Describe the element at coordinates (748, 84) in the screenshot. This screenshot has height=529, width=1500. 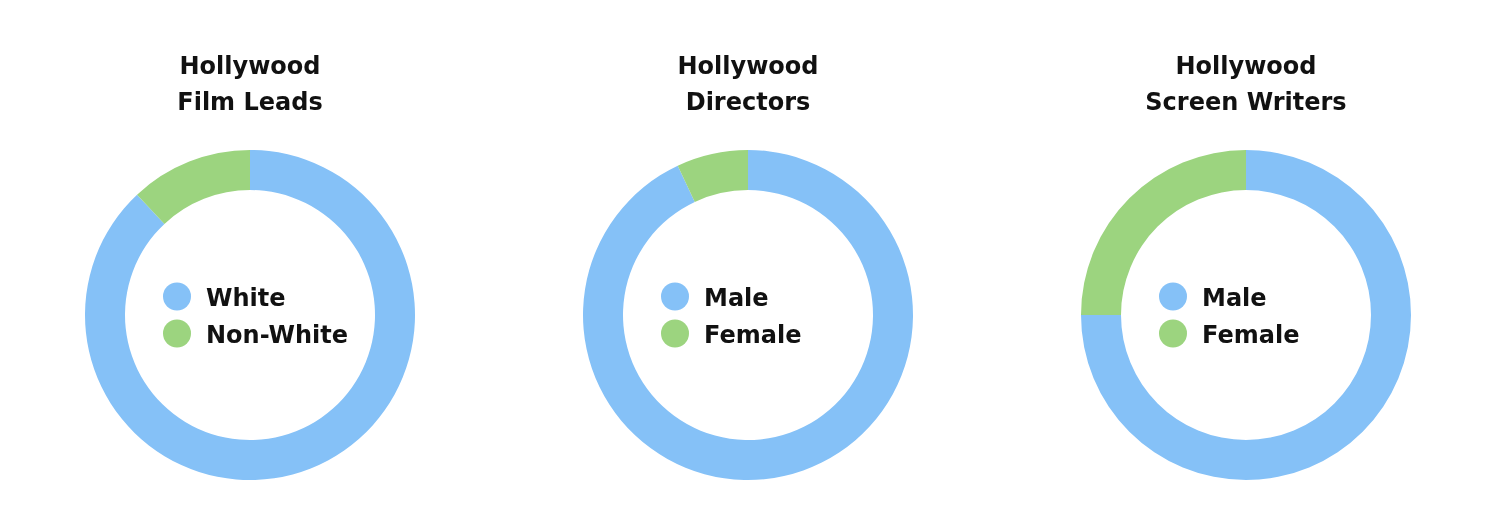
I see `chart-title: Hollywood Directors` at that location.